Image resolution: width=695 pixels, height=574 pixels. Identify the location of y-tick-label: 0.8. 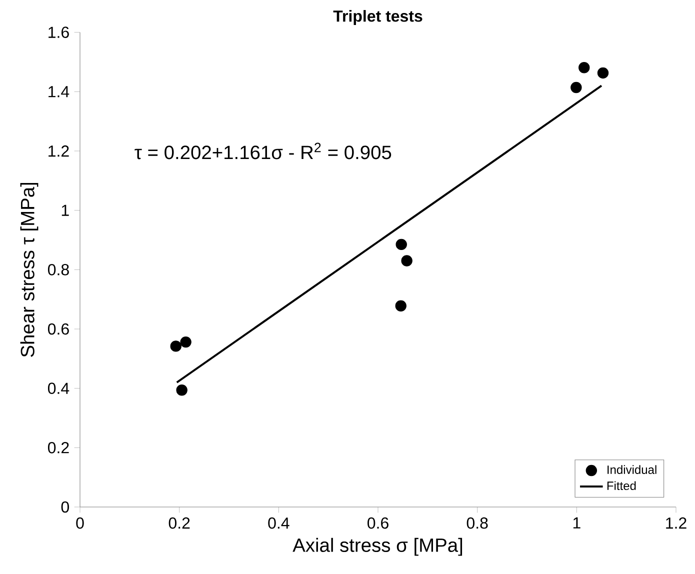
(58, 270).